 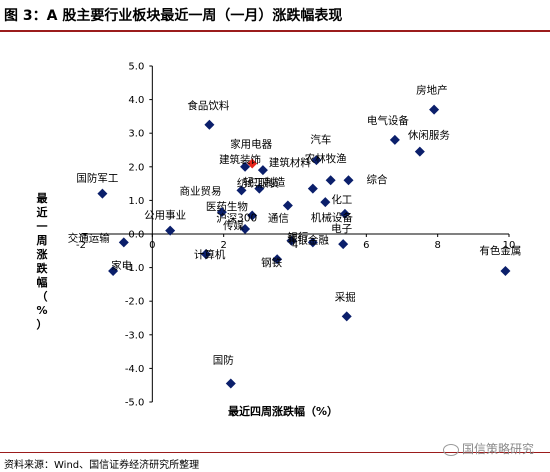 I want to click on y-tick-label: -2.0, so click(x=135, y=302).